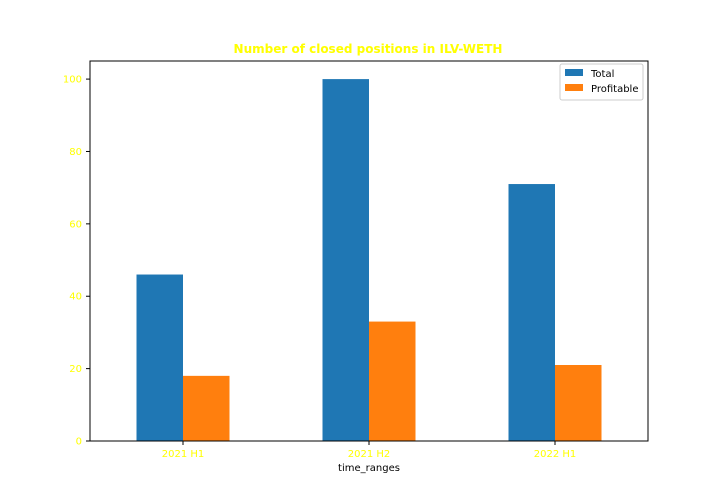 The image size is (720, 504). I want to click on x-axis-label: time_ranges, so click(369, 468).